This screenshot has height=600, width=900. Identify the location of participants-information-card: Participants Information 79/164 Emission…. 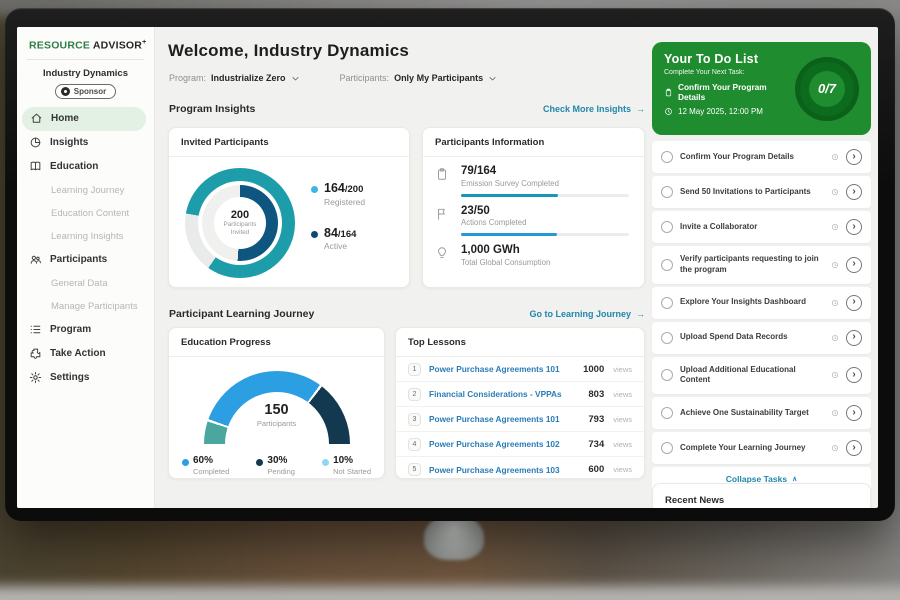
(533, 207).